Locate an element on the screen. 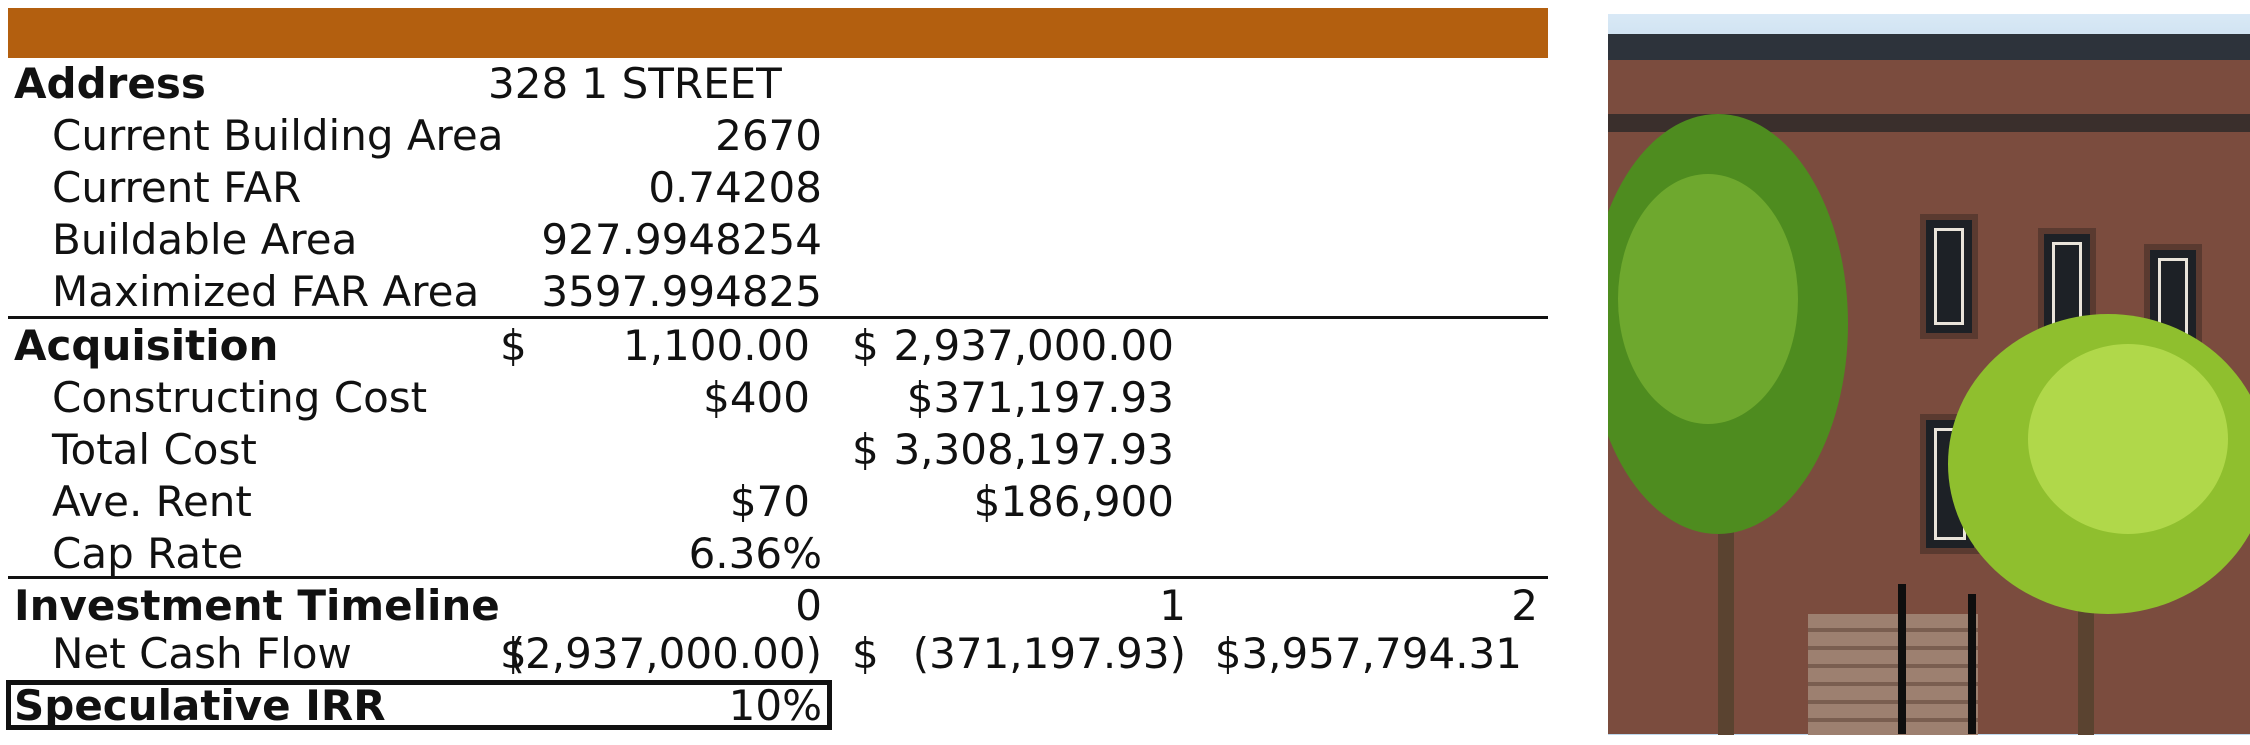  ave-rent-total: $186,900 is located at coordinates (1073, 501).